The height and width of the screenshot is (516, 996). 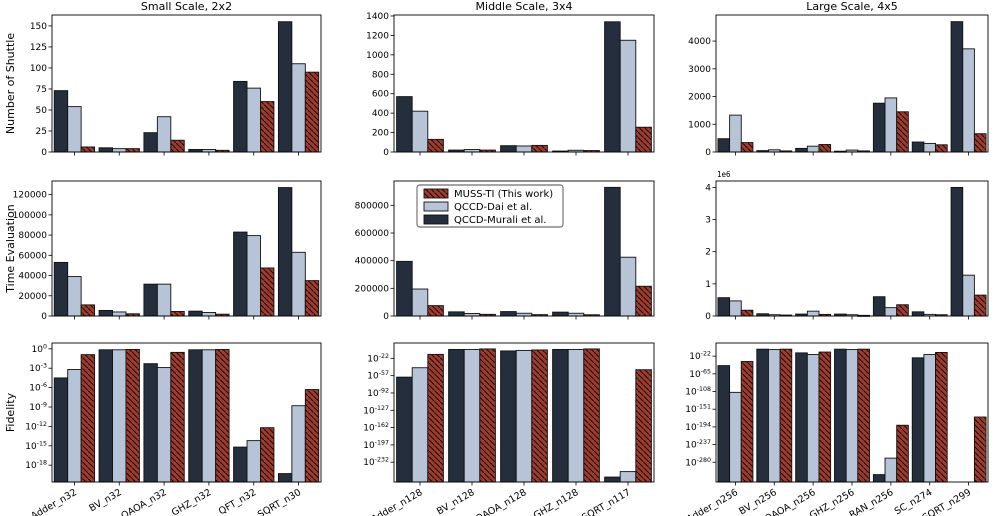 I want to click on x-tick-label: QAOA_n128, so click(x=501, y=501).